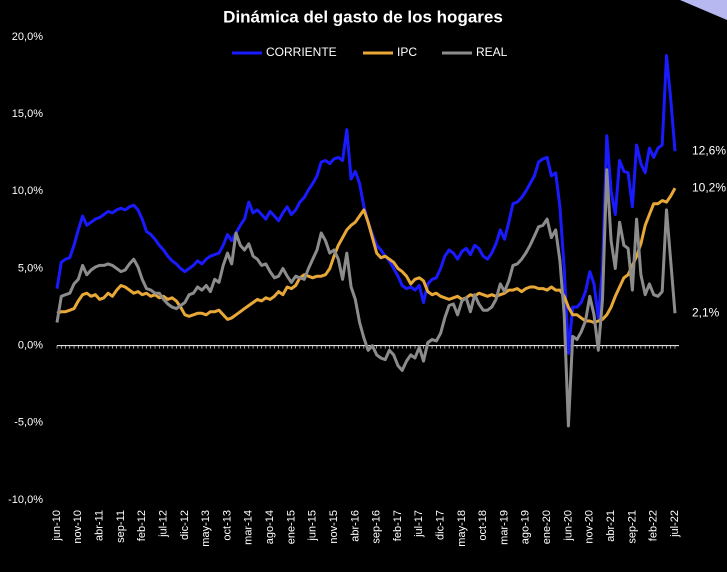 Image resolution: width=727 pixels, height=572 pixels. I want to click on y-tick-label: -10,0%, so click(25, 500).